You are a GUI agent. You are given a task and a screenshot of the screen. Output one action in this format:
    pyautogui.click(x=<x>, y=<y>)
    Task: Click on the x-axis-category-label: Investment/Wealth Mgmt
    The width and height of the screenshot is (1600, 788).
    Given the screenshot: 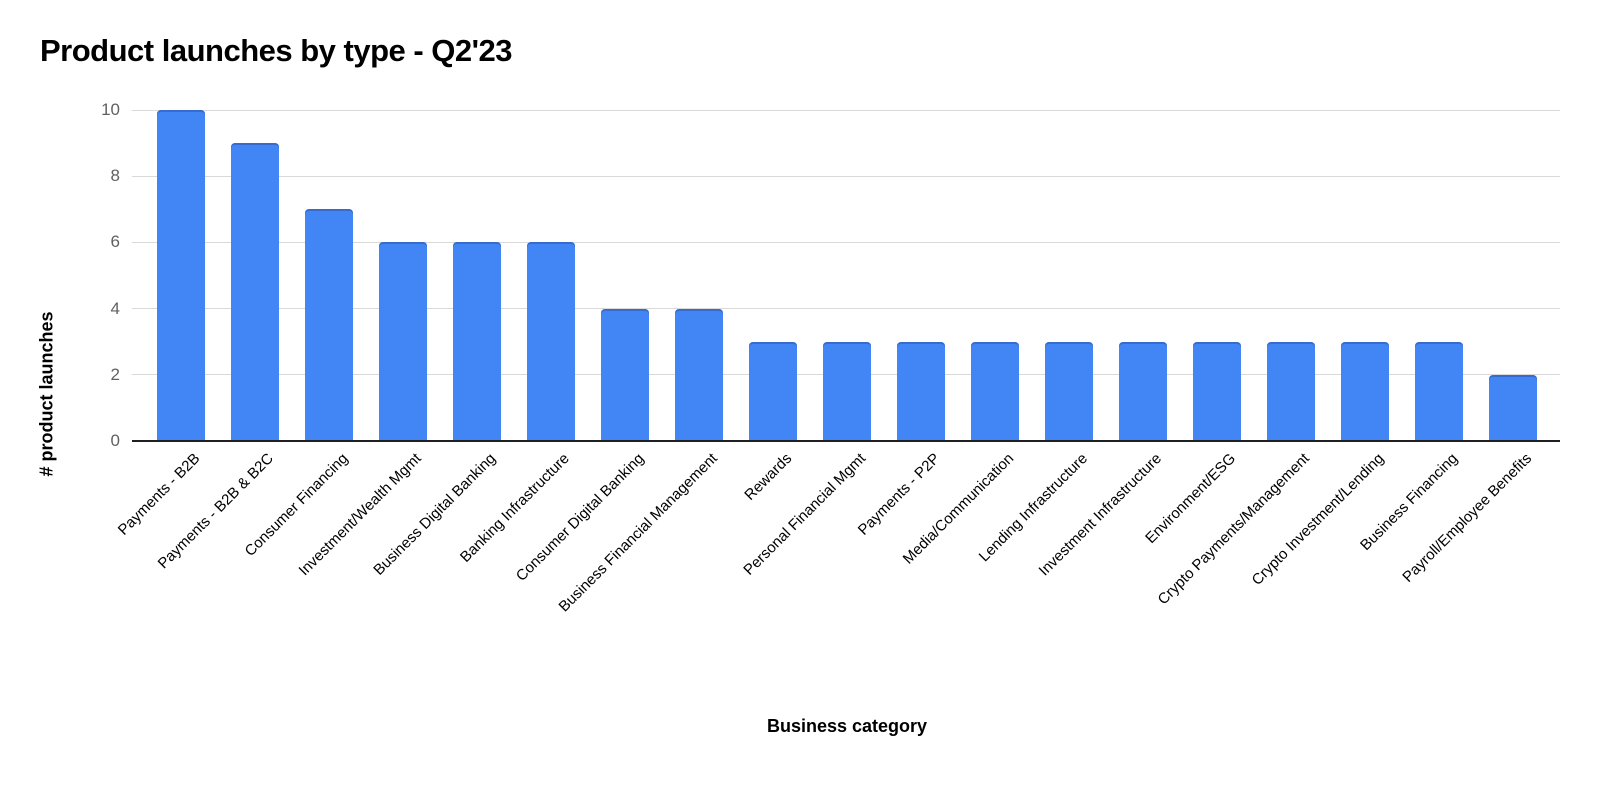 What is the action you would take?
    pyautogui.click(x=360, y=515)
    